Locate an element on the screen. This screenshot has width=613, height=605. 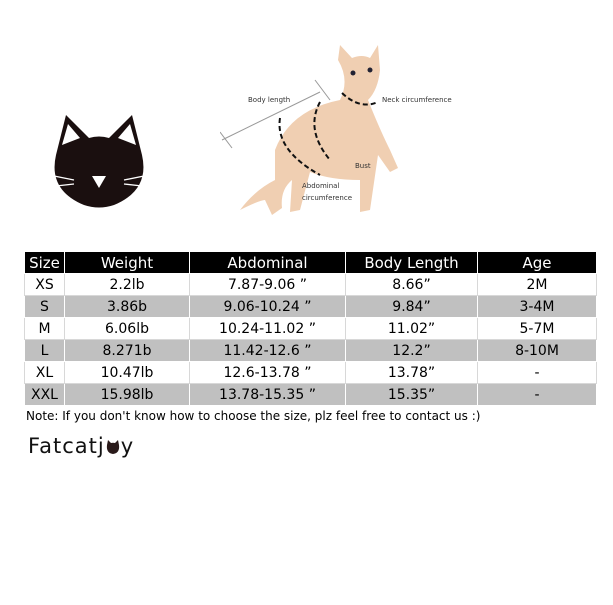
table-row: L 8.271b 11.42-12.6 ” 12.2” 8-10M is located at coordinates (310, 350).